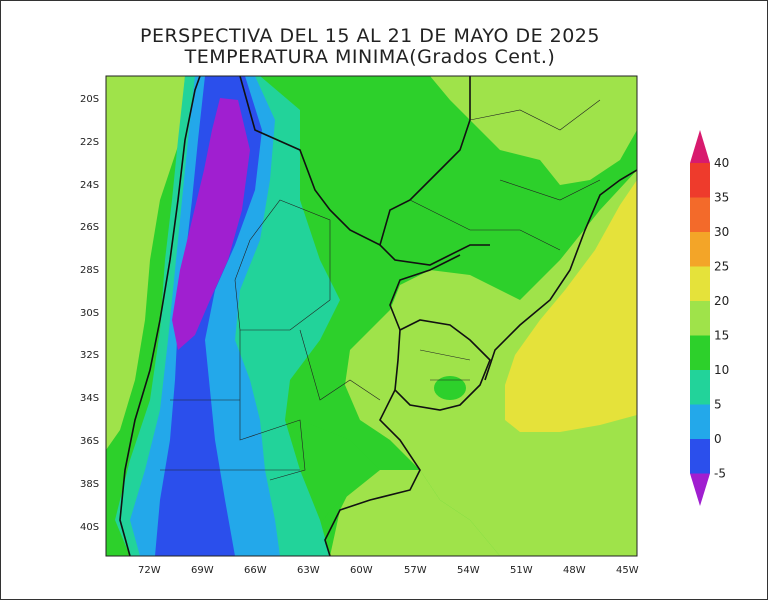 This screenshot has width=768, height=600. Describe the element at coordinates (89, 142) in the screenshot. I see `lat-label: 22S` at that location.